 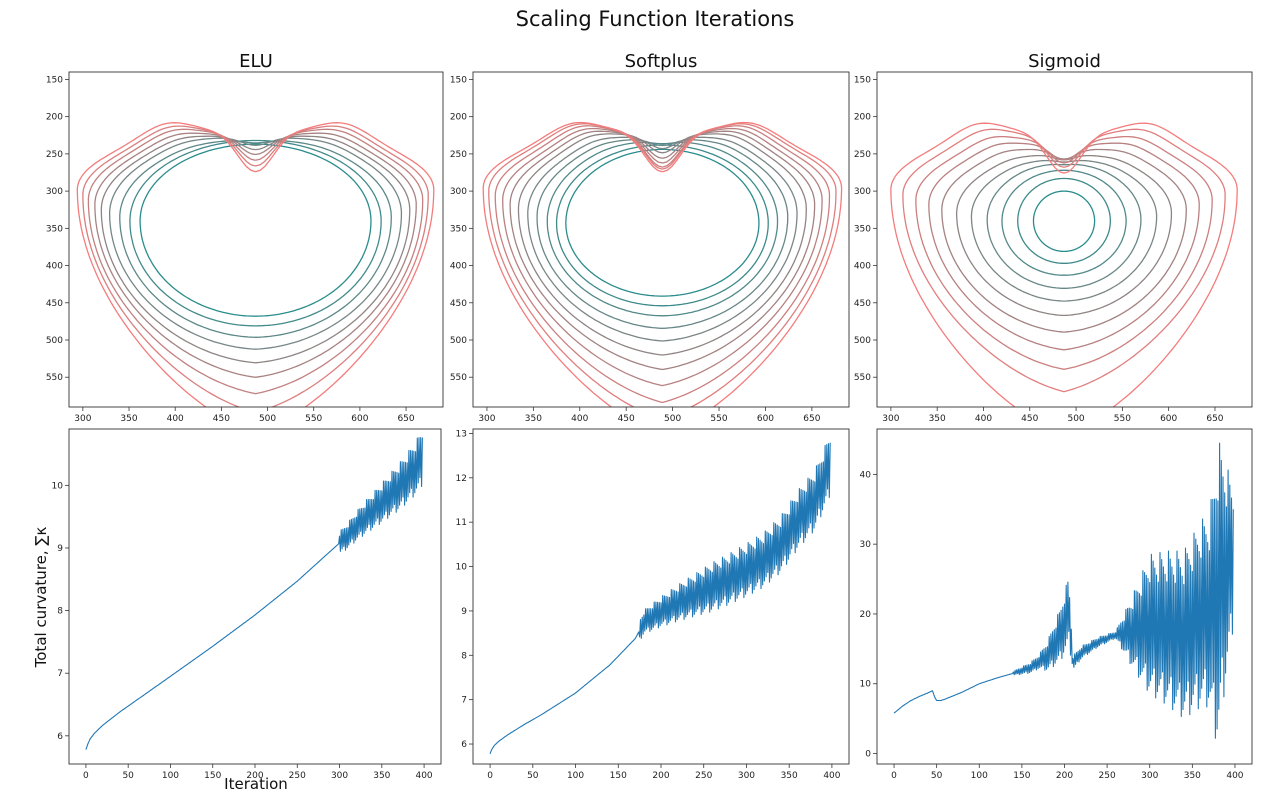 What do you see at coordinates (866, 615) in the screenshot?
I see `y-tick-label: 20` at bounding box center [866, 615].